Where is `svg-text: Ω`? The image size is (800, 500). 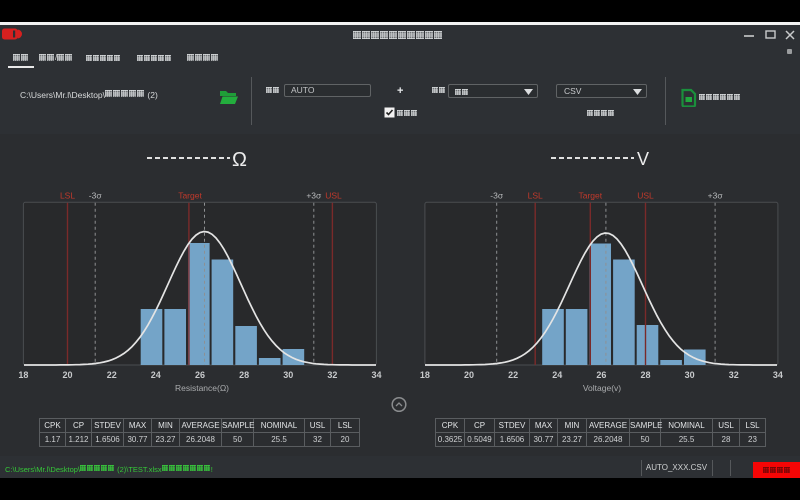
svg-text: Ω is located at coordinates (239, 160).